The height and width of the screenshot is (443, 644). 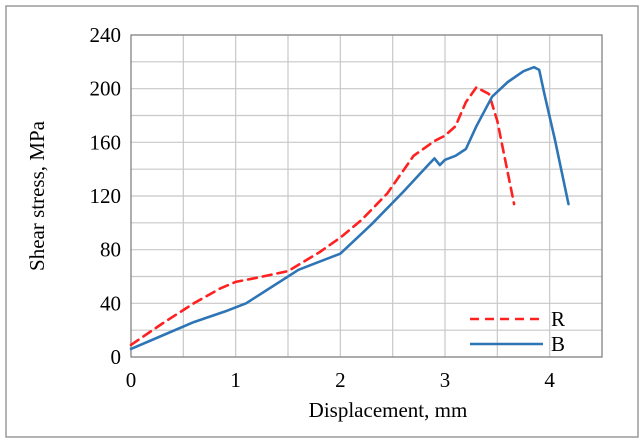 I want to click on x-axis-title: Displacement, mm, so click(x=388, y=410).